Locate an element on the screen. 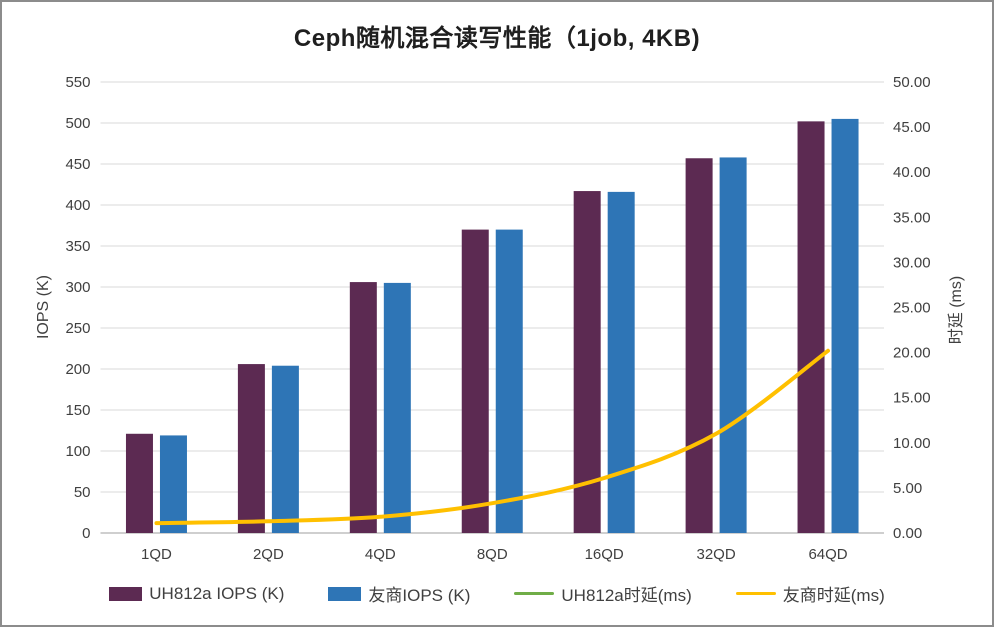  right-axis-tick-label: 0.00 is located at coordinates (907, 533).